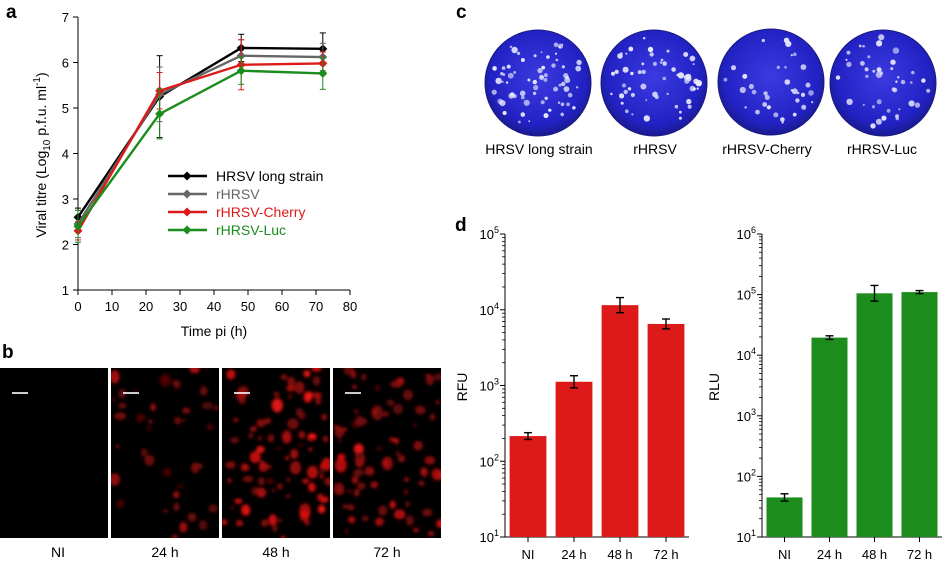  Describe the element at coordinates (462, 387) in the screenshot. I see `chart-d-left-ylabel: RFU` at that location.